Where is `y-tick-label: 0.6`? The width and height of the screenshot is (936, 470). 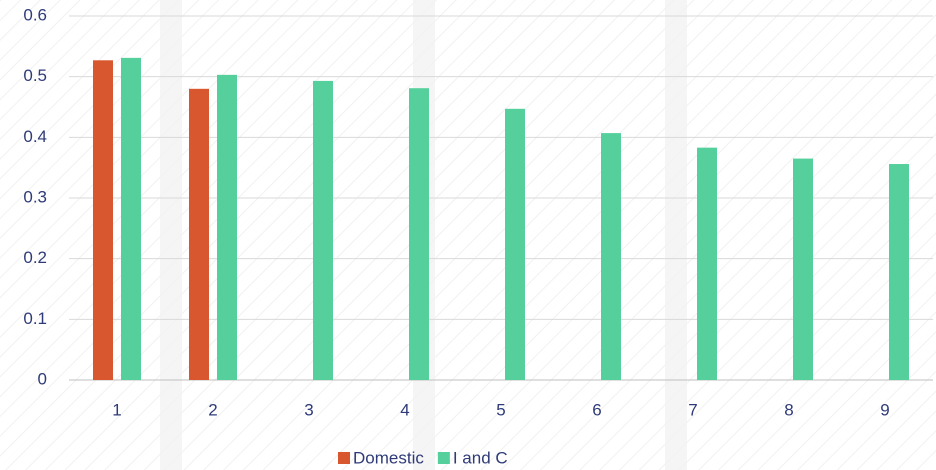
y-tick-label: 0.6 is located at coordinates (35, 14).